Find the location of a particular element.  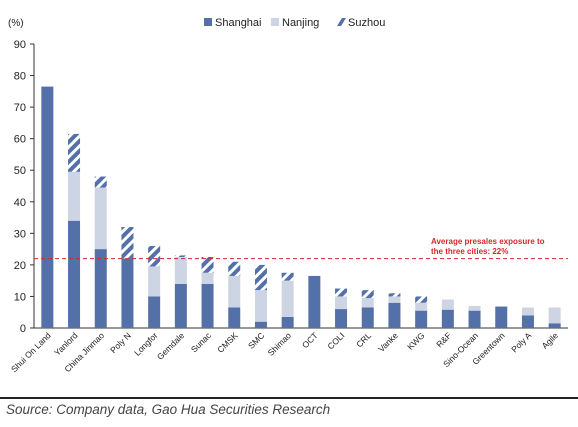

y-tick-label: 30 is located at coordinates (20, 234).